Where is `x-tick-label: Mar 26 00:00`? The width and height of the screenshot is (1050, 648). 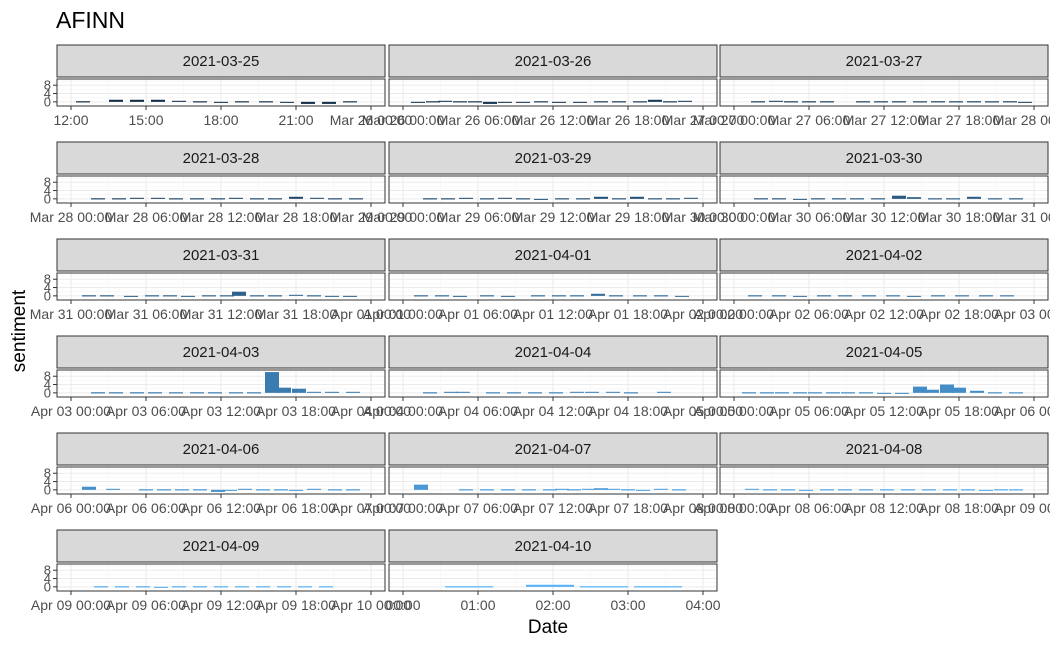
x-tick-label: Mar 26 00:00 is located at coordinates (371, 120).